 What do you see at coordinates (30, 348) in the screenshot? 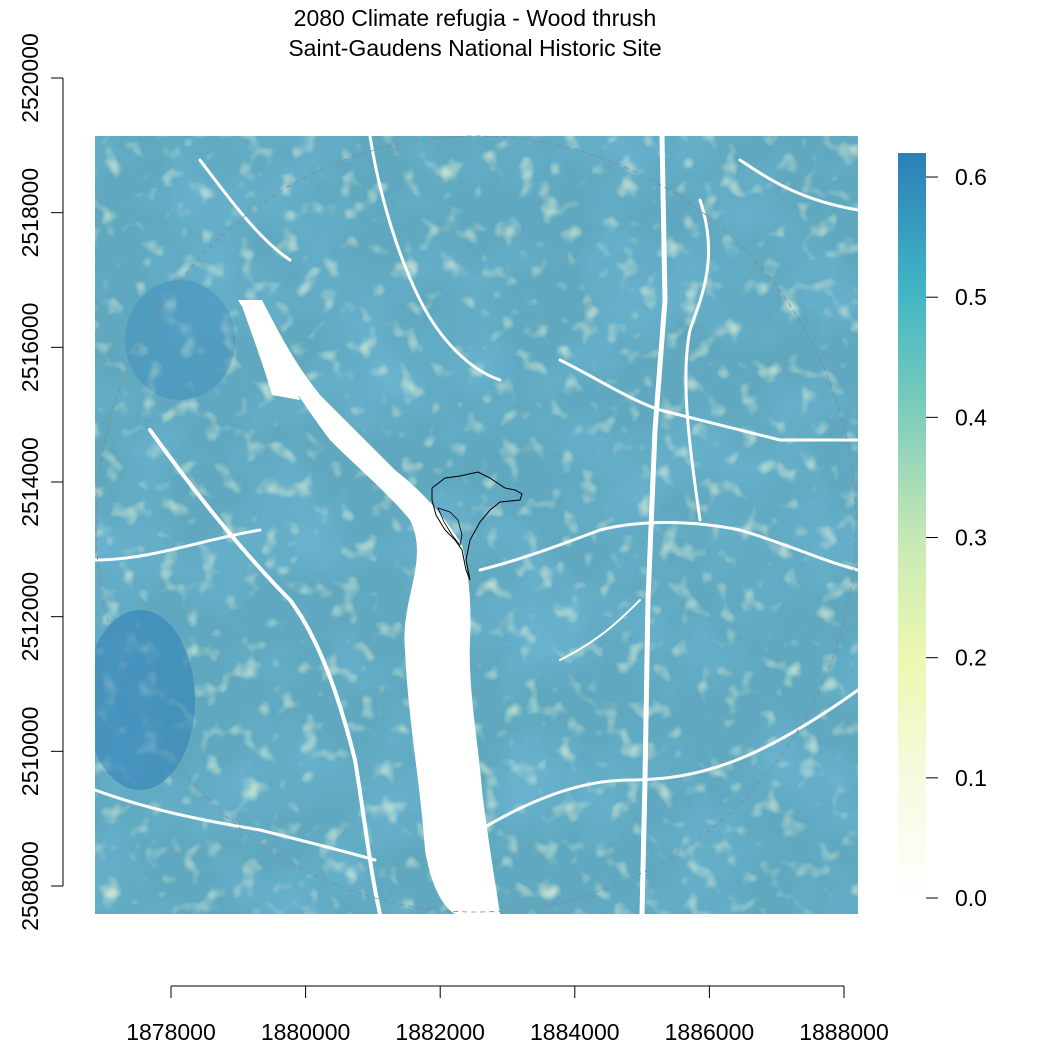
I see `y-tick-label: 2516000` at bounding box center [30, 348].